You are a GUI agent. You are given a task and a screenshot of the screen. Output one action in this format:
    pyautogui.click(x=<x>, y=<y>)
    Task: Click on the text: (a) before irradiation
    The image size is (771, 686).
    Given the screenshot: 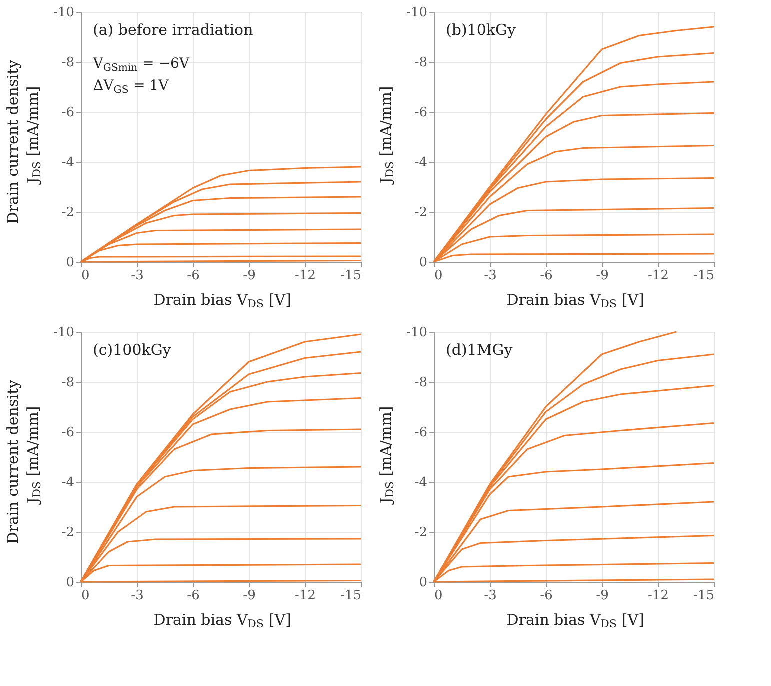 What is the action you would take?
    pyautogui.click(x=173, y=30)
    